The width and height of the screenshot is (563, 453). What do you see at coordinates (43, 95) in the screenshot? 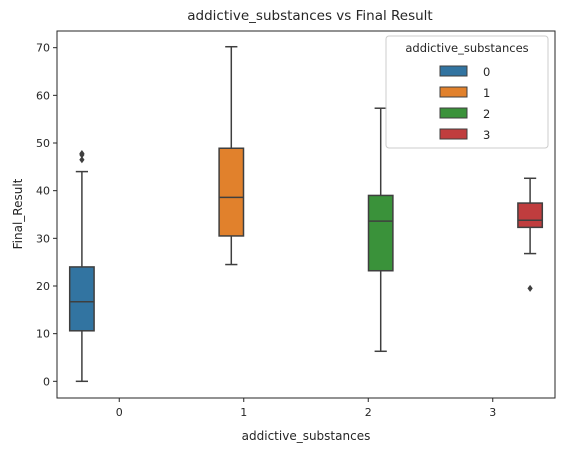
I see `y-tick-label: 60` at bounding box center [43, 95].